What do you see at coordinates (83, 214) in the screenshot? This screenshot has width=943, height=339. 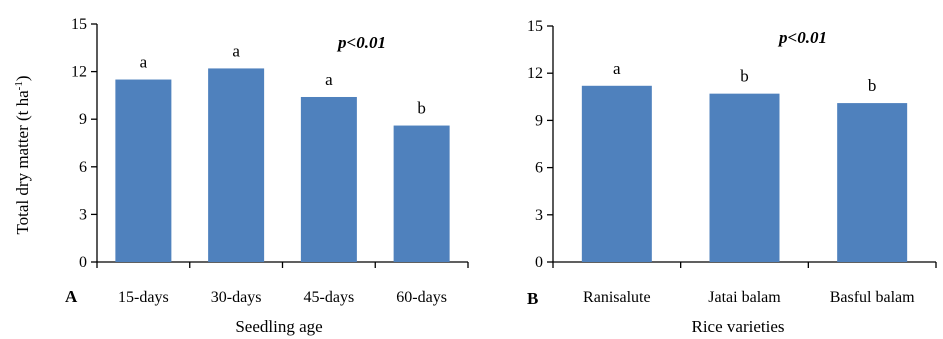 I see `panel-a-y-tick-label: 3` at bounding box center [83, 214].